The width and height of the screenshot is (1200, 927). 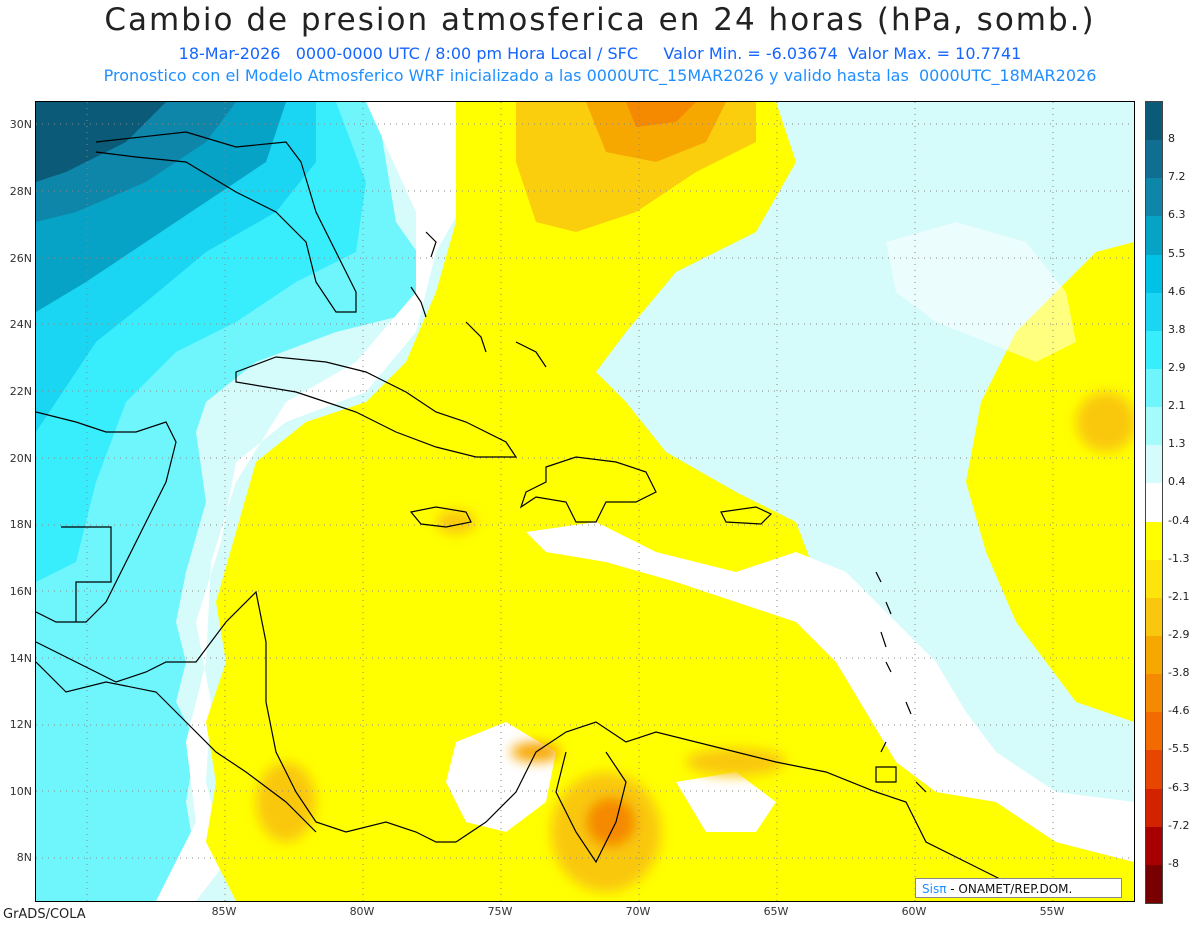 What do you see at coordinates (776, 911) in the screenshot?
I see `lon-label-65w: 65W` at bounding box center [776, 911].